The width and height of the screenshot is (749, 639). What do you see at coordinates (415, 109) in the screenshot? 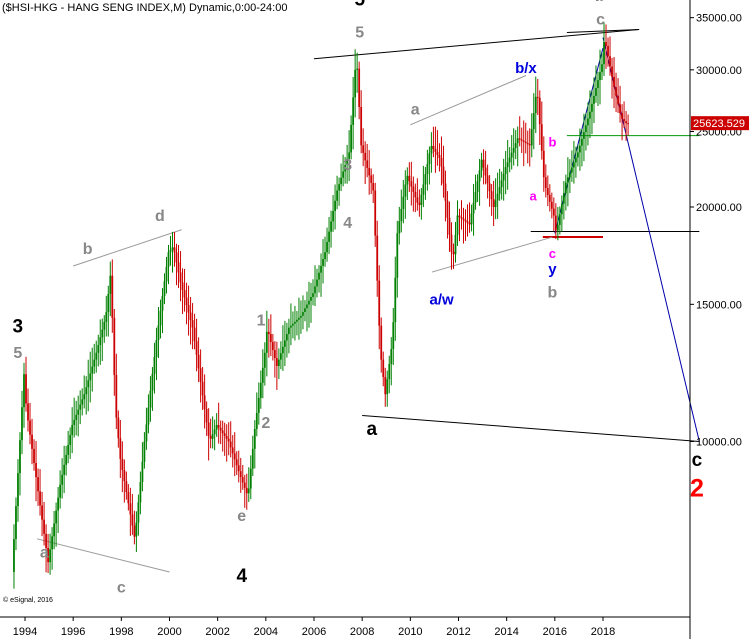
I see `wave-label: a` at bounding box center [415, 109].